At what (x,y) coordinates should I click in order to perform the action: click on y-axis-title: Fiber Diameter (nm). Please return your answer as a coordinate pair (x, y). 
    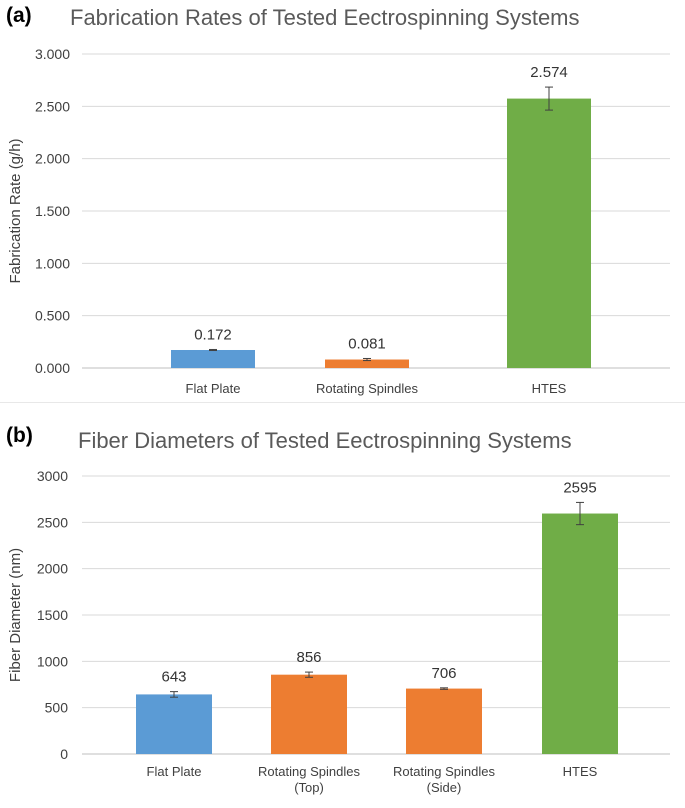
    Looking at the image, I should click on (15, 615).